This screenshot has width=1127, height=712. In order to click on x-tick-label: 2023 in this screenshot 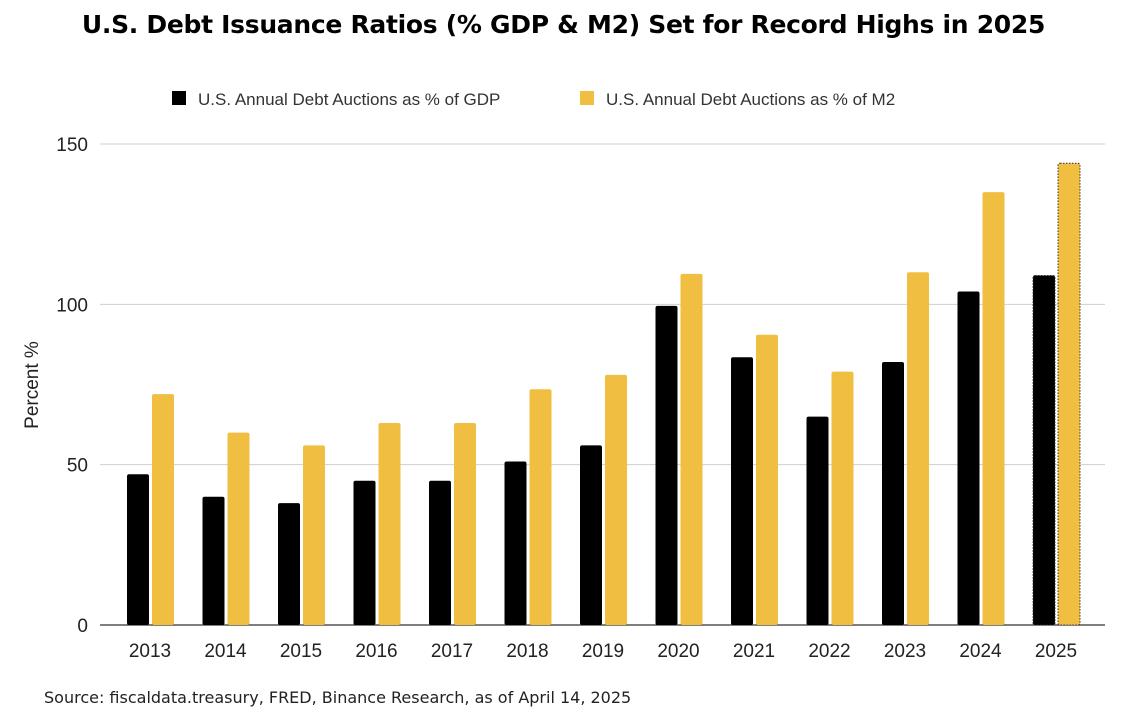, I will do `click(905, 651)`.